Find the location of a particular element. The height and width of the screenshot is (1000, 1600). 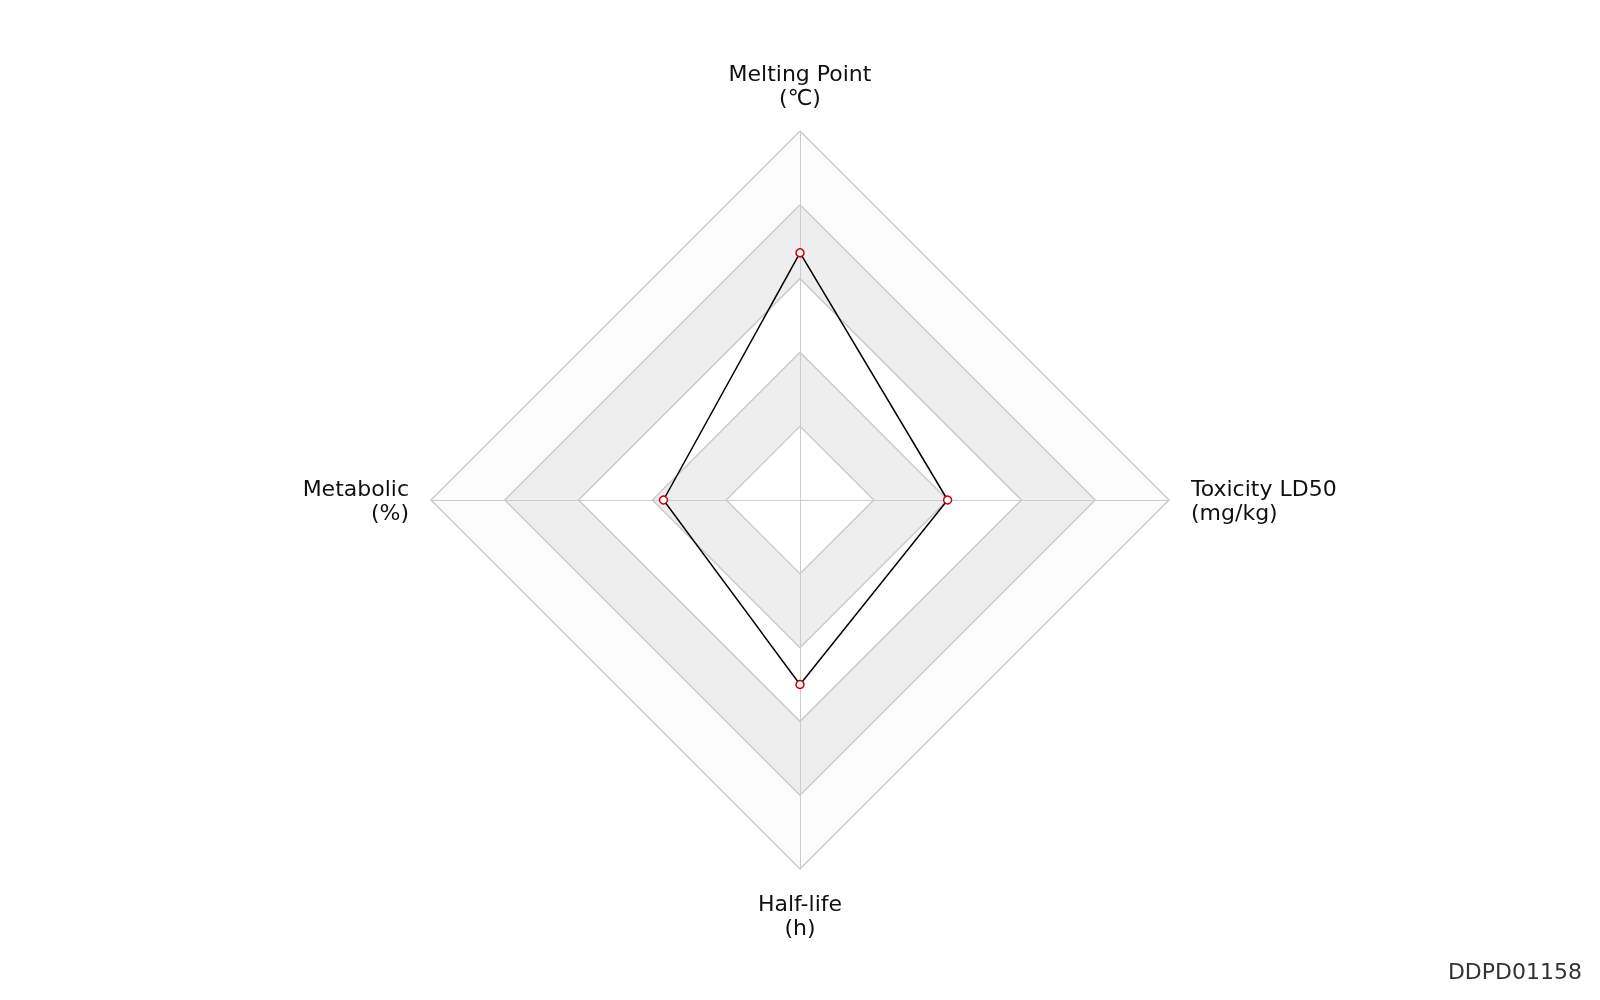

text: DDPD01158 is located at coordinates (1514, 971).